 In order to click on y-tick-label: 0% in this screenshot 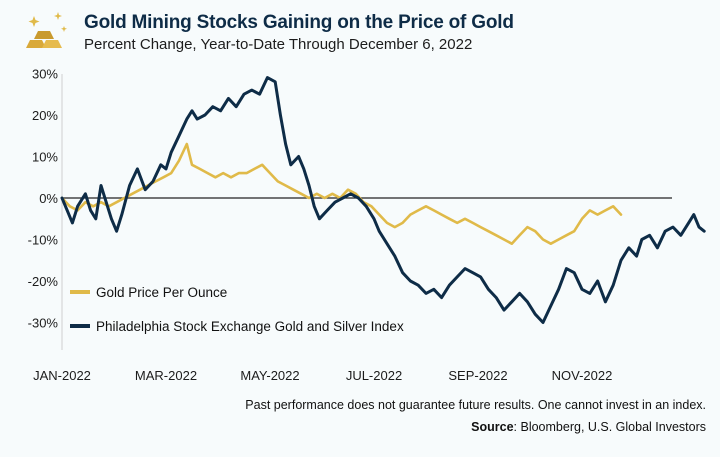, I will do `click(48, 198)`.